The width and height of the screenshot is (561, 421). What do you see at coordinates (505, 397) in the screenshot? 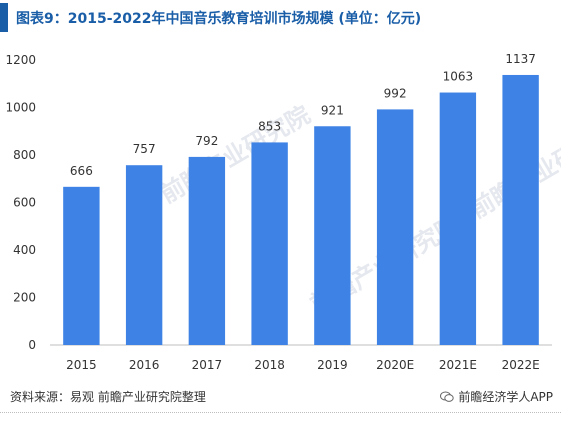
I see `wechat-label: 前瞻经济学人APP` at bounding box center [505, 397].